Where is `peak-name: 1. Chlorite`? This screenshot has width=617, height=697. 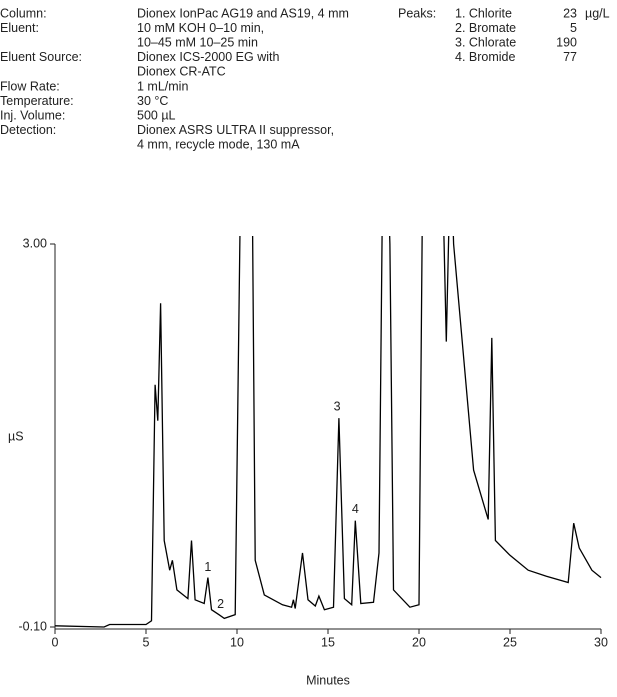 peak-name: 1. Chlorite is located at coordinates (483, 13).